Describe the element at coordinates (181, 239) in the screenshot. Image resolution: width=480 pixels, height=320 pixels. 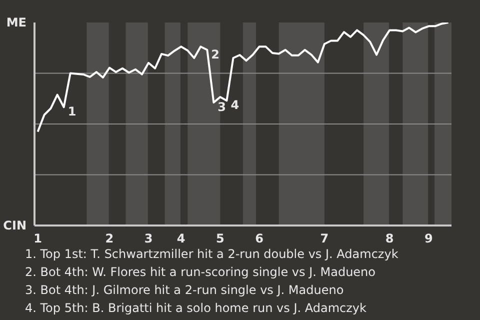
I see `x-tick-label: 4` at that location.